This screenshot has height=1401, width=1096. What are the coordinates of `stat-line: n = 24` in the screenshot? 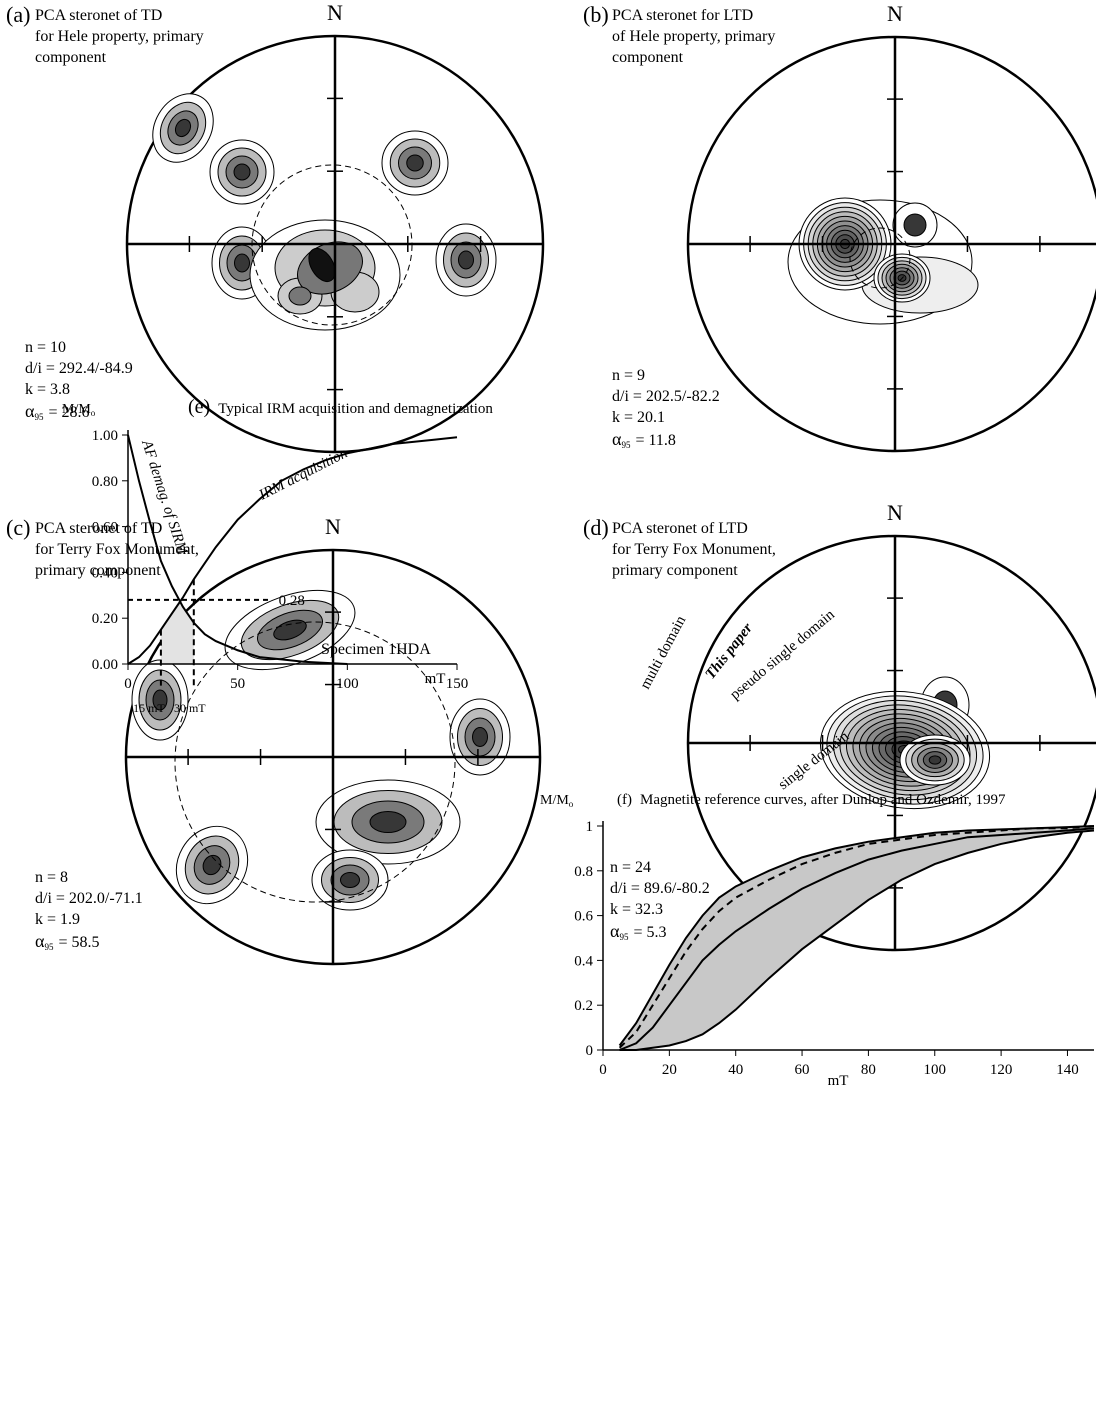 It's located at (630, 867).